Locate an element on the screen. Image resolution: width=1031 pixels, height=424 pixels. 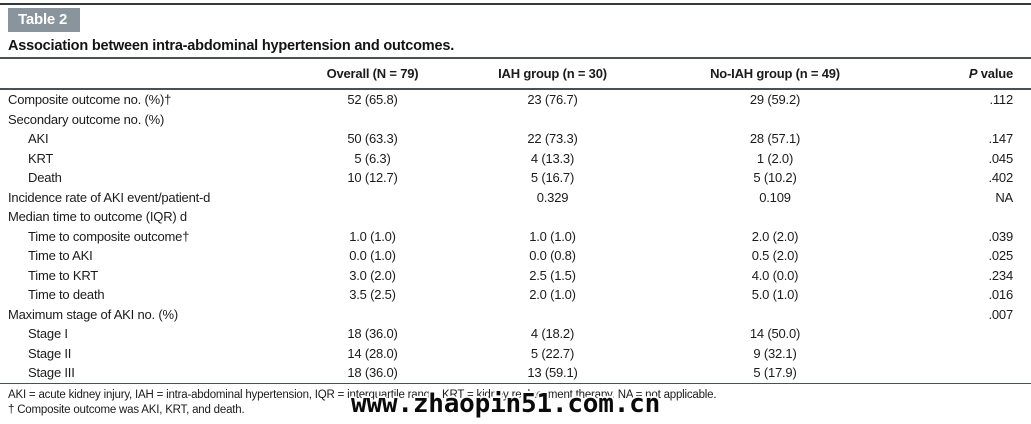
row-label: Time to AKI is located at coordinates (60, 256).